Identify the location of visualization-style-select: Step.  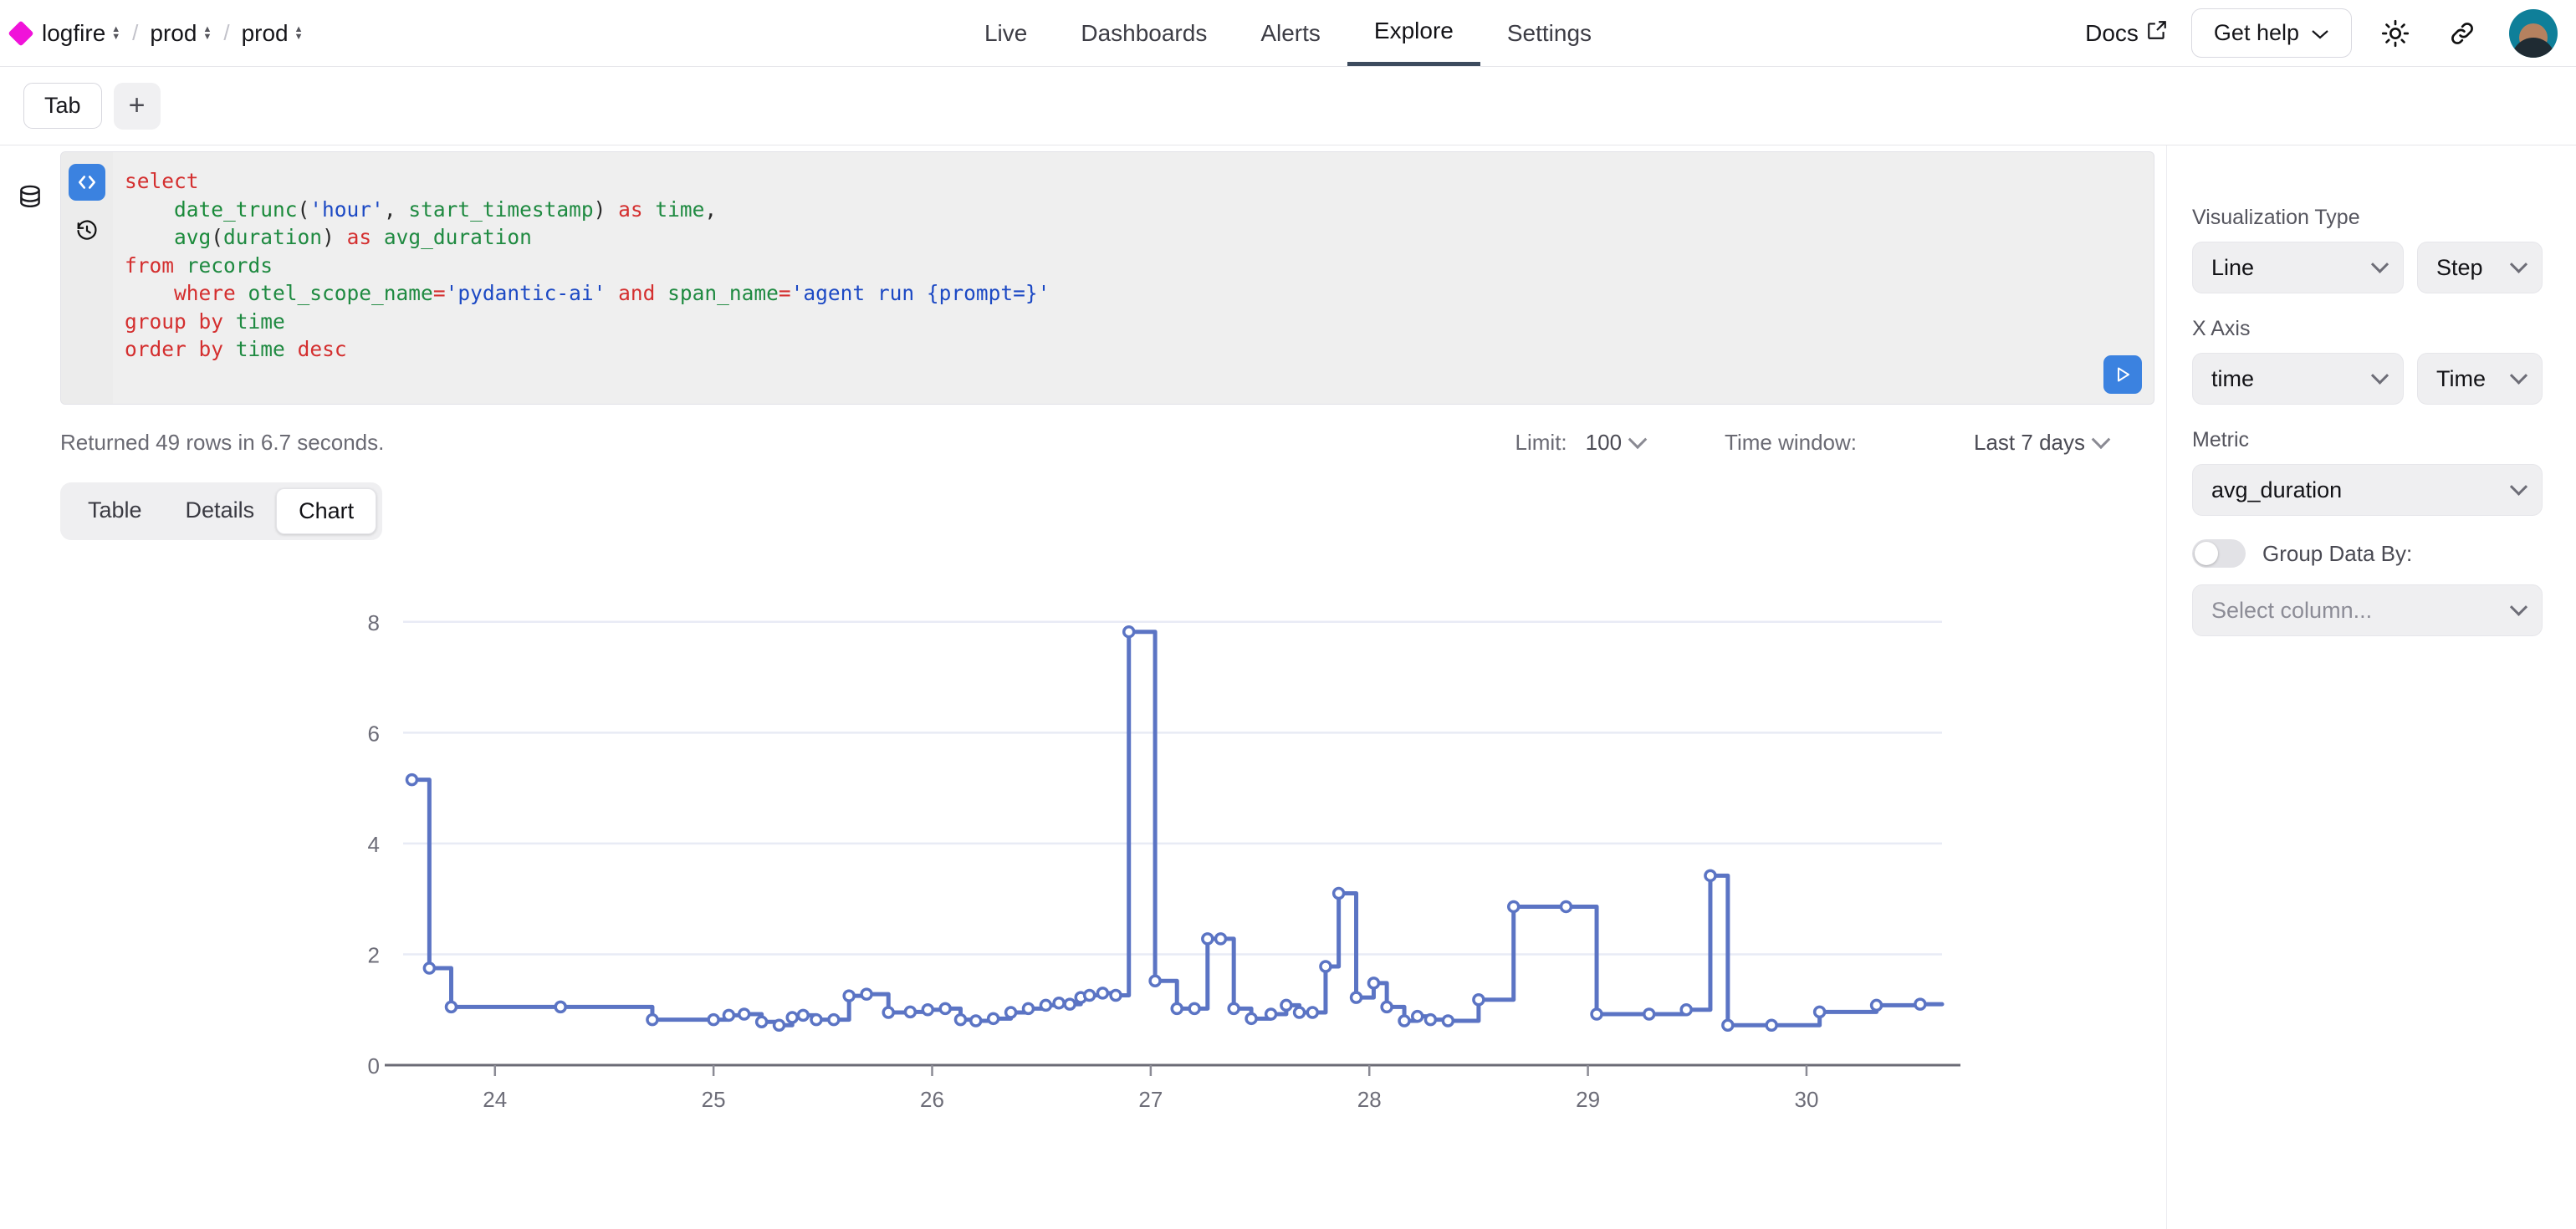
(2480, 267).